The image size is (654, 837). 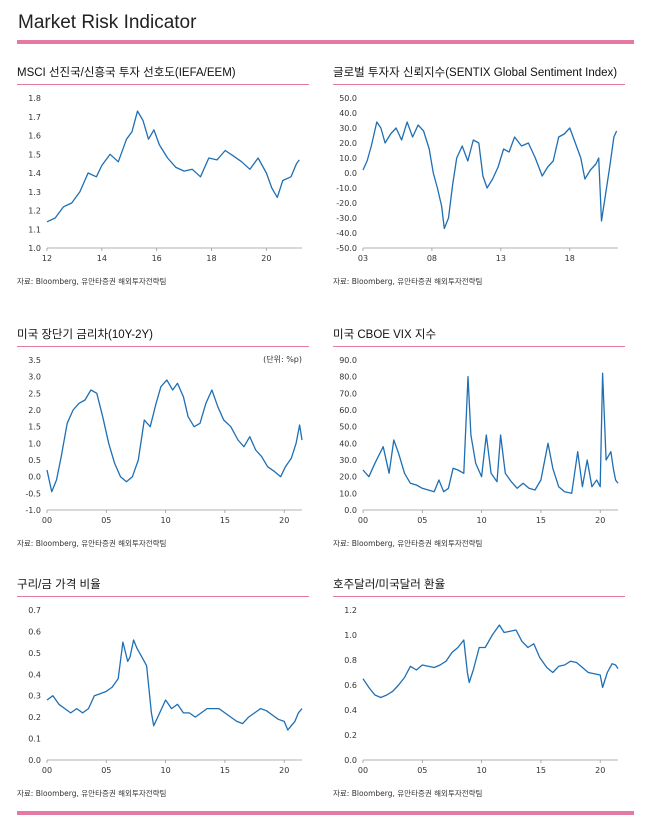 I want to click on y-tick-label: 1.4, so click(x=34, y=173).